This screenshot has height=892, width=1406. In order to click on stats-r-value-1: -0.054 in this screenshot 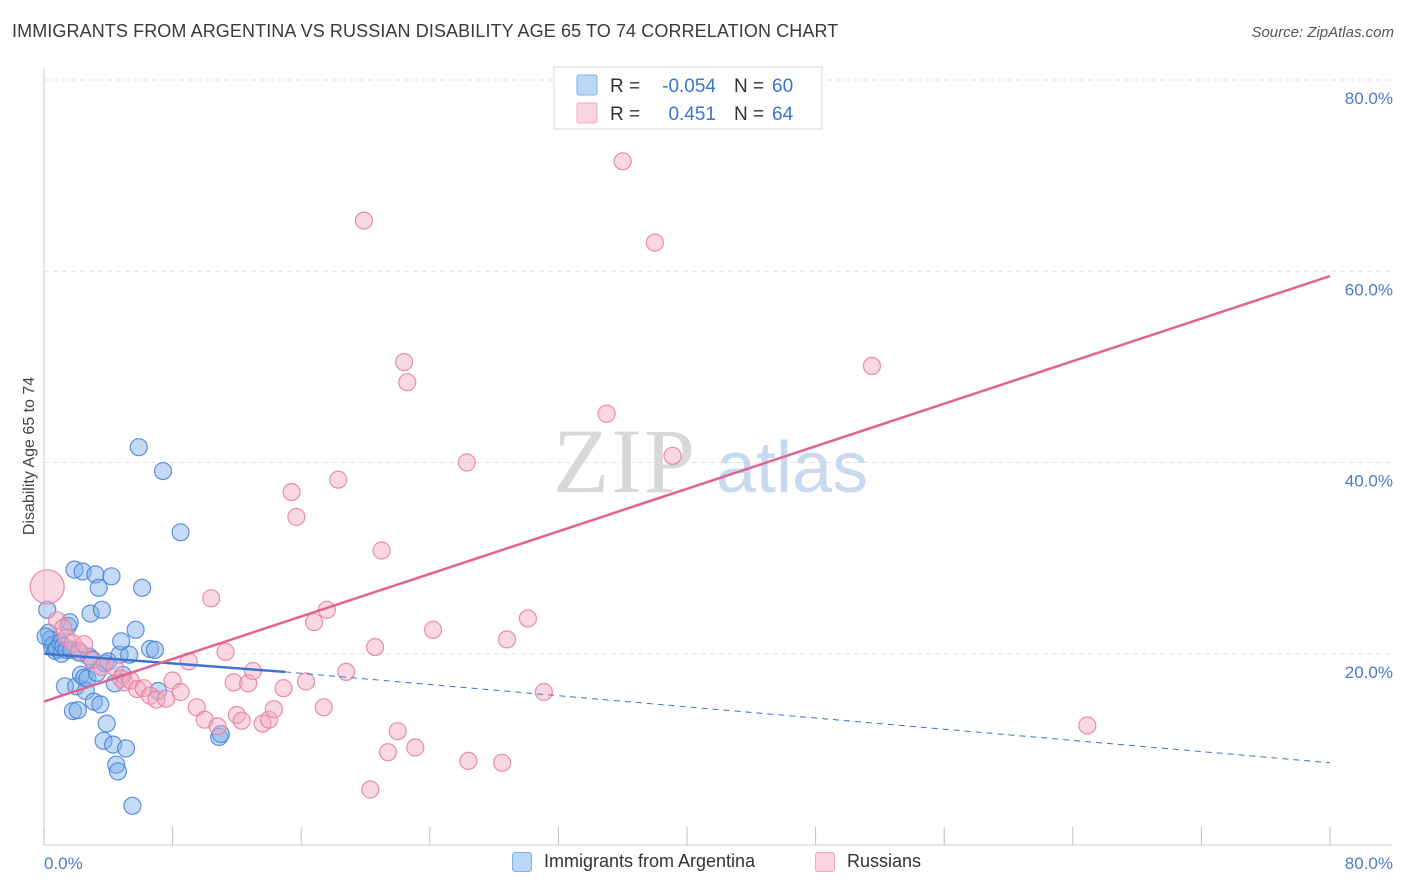, I will do `click(689, 86)`.